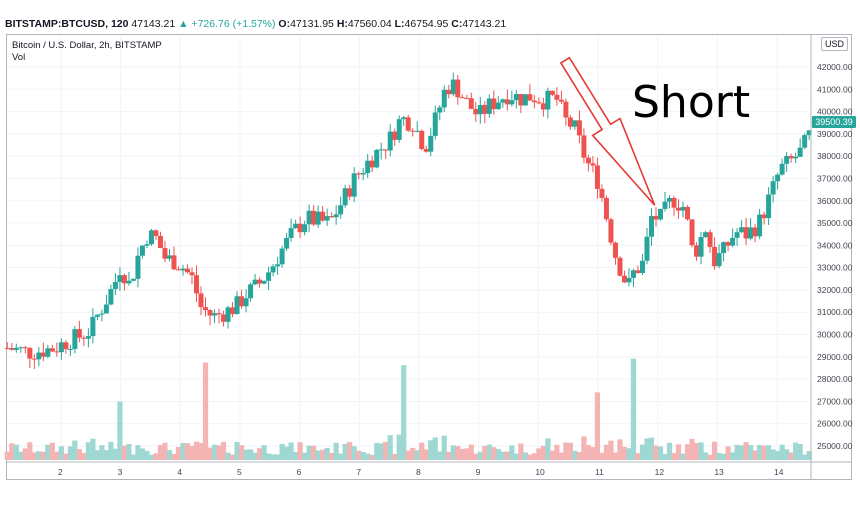  Describe the element at coordinates (835, 245) in the screenshot. I see `price-tick-label: 34000.00` at that location.